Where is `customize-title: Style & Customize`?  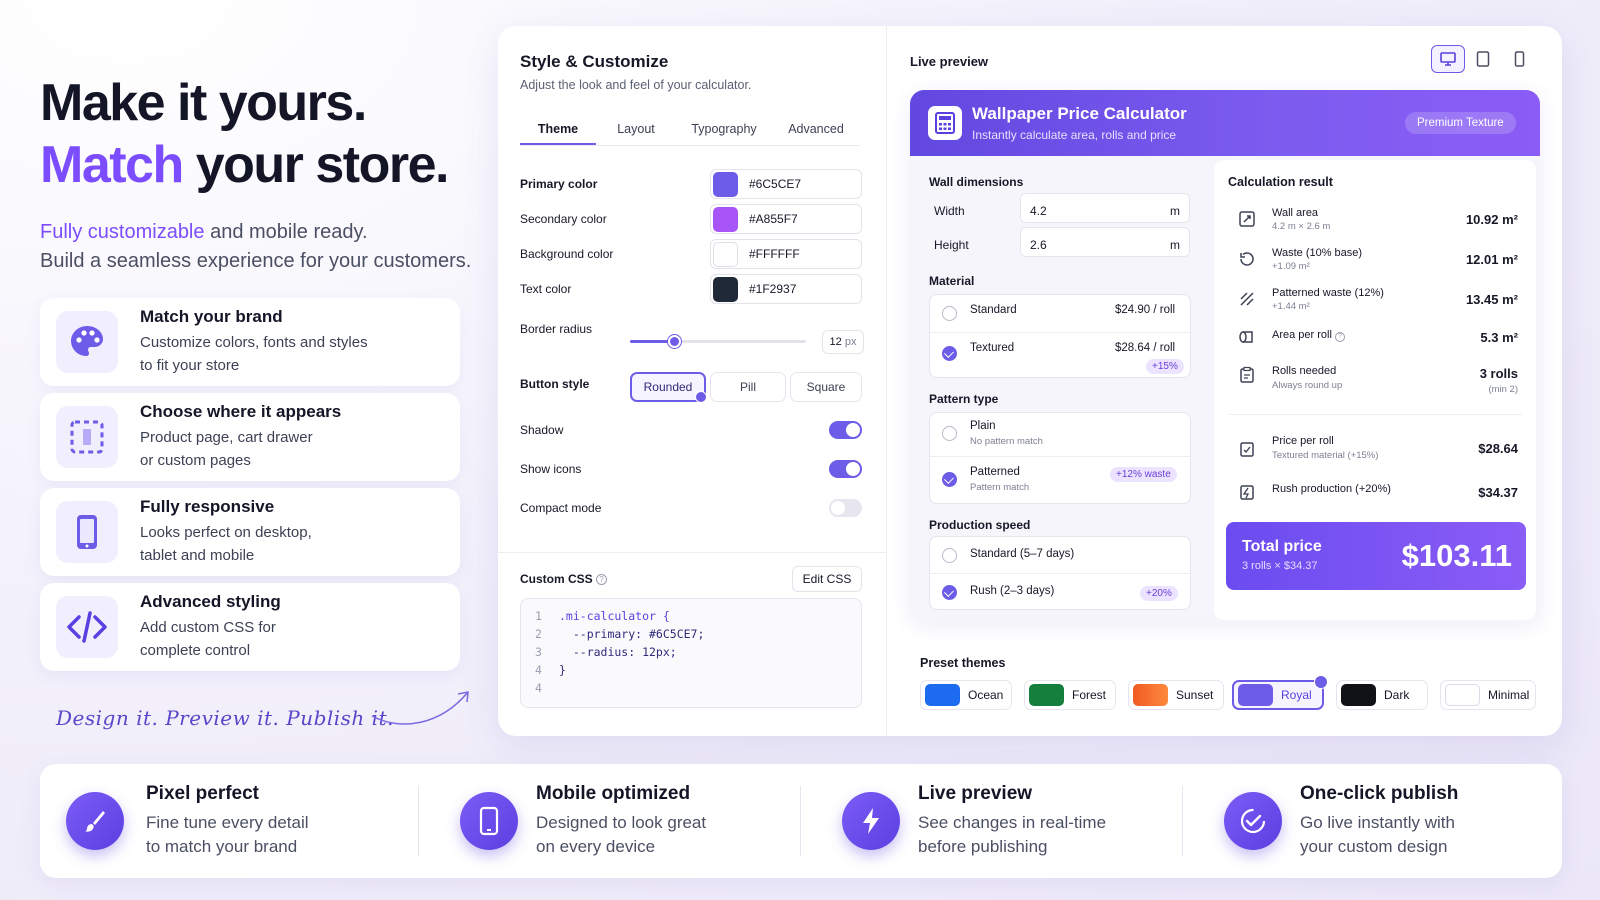 customize-title: Style & Customize is located at coordinates (594, 61).